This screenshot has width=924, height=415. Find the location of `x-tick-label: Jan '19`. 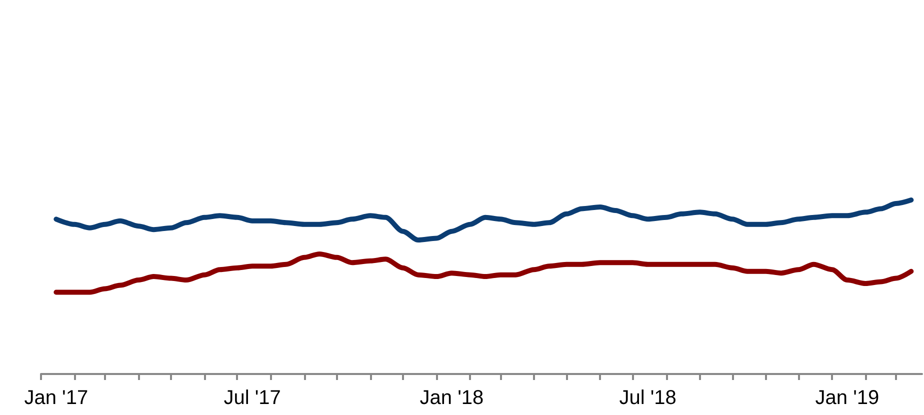

x-tick-label: Jan '19 is located at coordinates (847, 398).